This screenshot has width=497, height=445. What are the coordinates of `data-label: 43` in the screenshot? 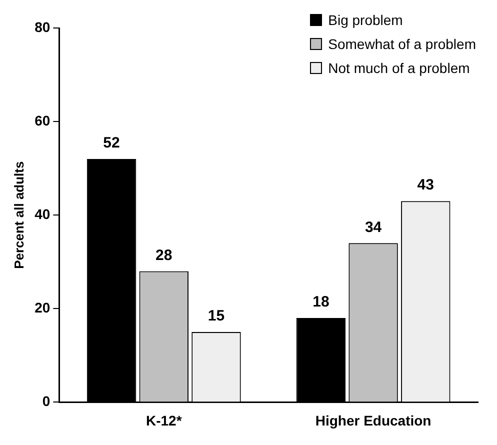 It's located at (425, 185).